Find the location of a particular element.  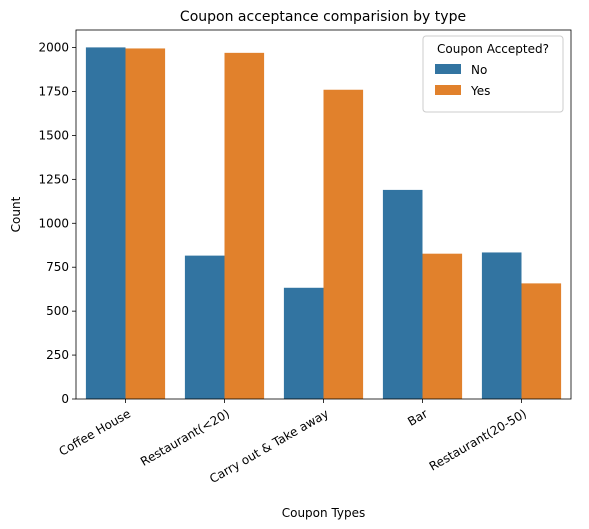

legend-swatch-no is located at coordinates (448, 69).